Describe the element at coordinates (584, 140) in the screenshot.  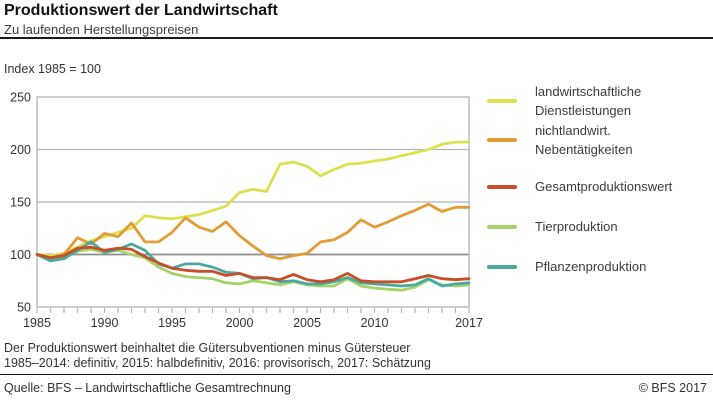
I see `legend-label: nichtlandwirt. Nebentätigkeiten` at that location.